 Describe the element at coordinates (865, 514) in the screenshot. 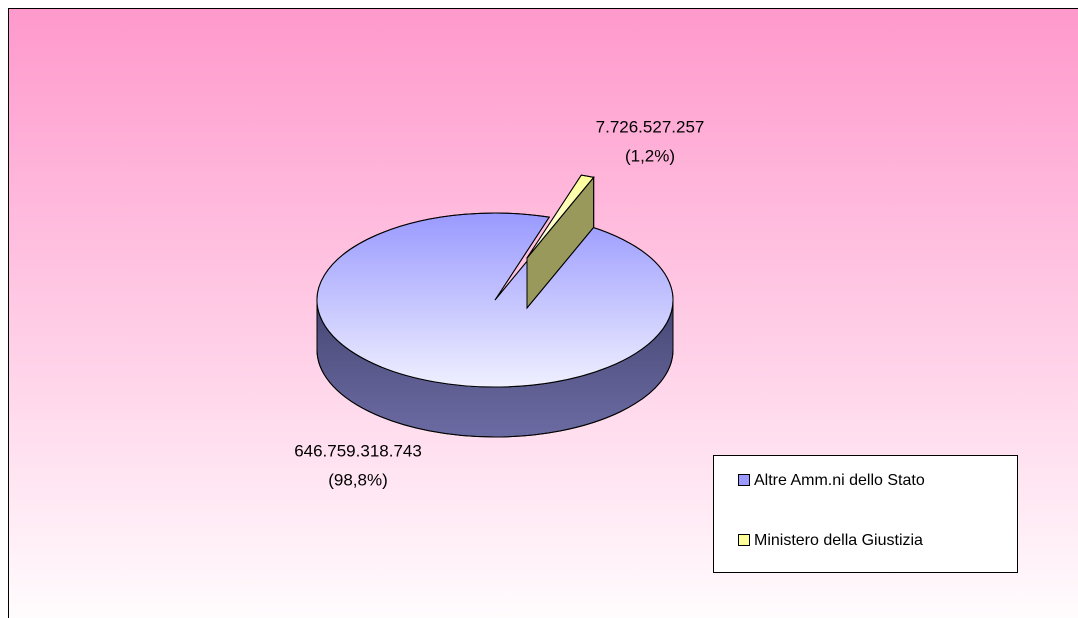

I see `legend-box` at that location.